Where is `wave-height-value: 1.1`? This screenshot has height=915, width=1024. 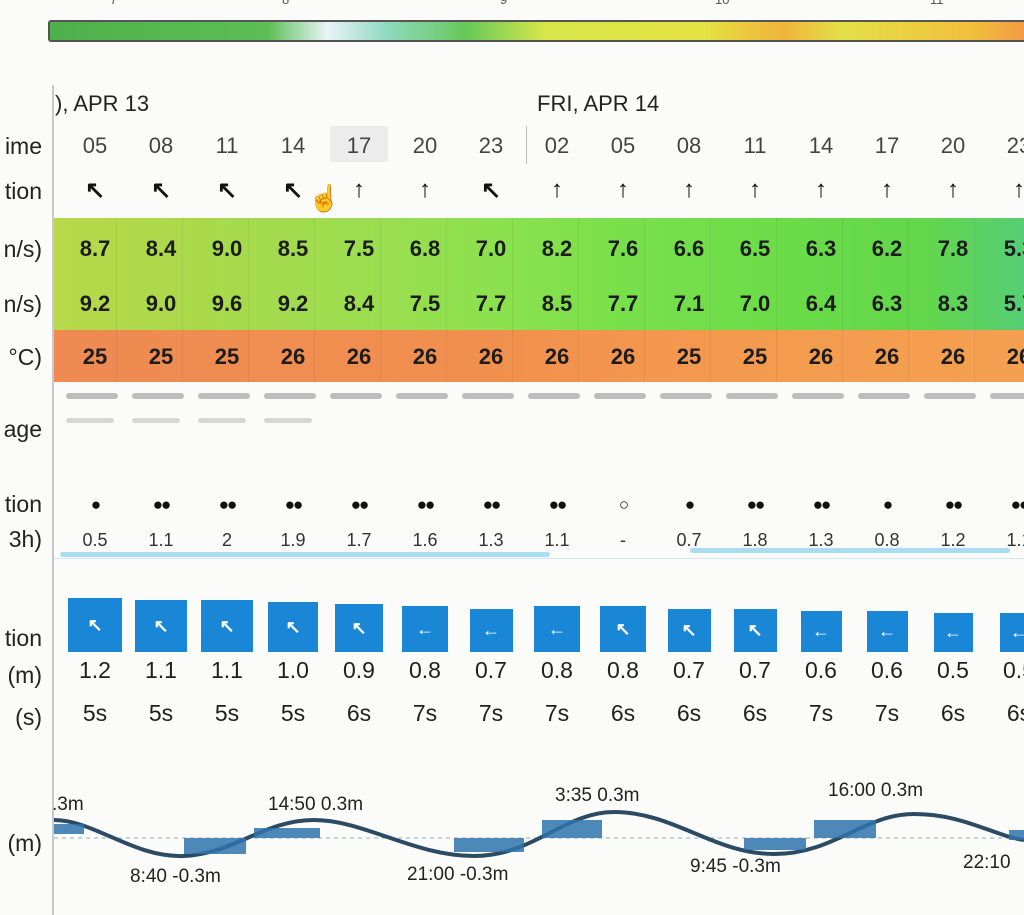 wave-height-value: 1.1 is located at coordinates (161, 670).